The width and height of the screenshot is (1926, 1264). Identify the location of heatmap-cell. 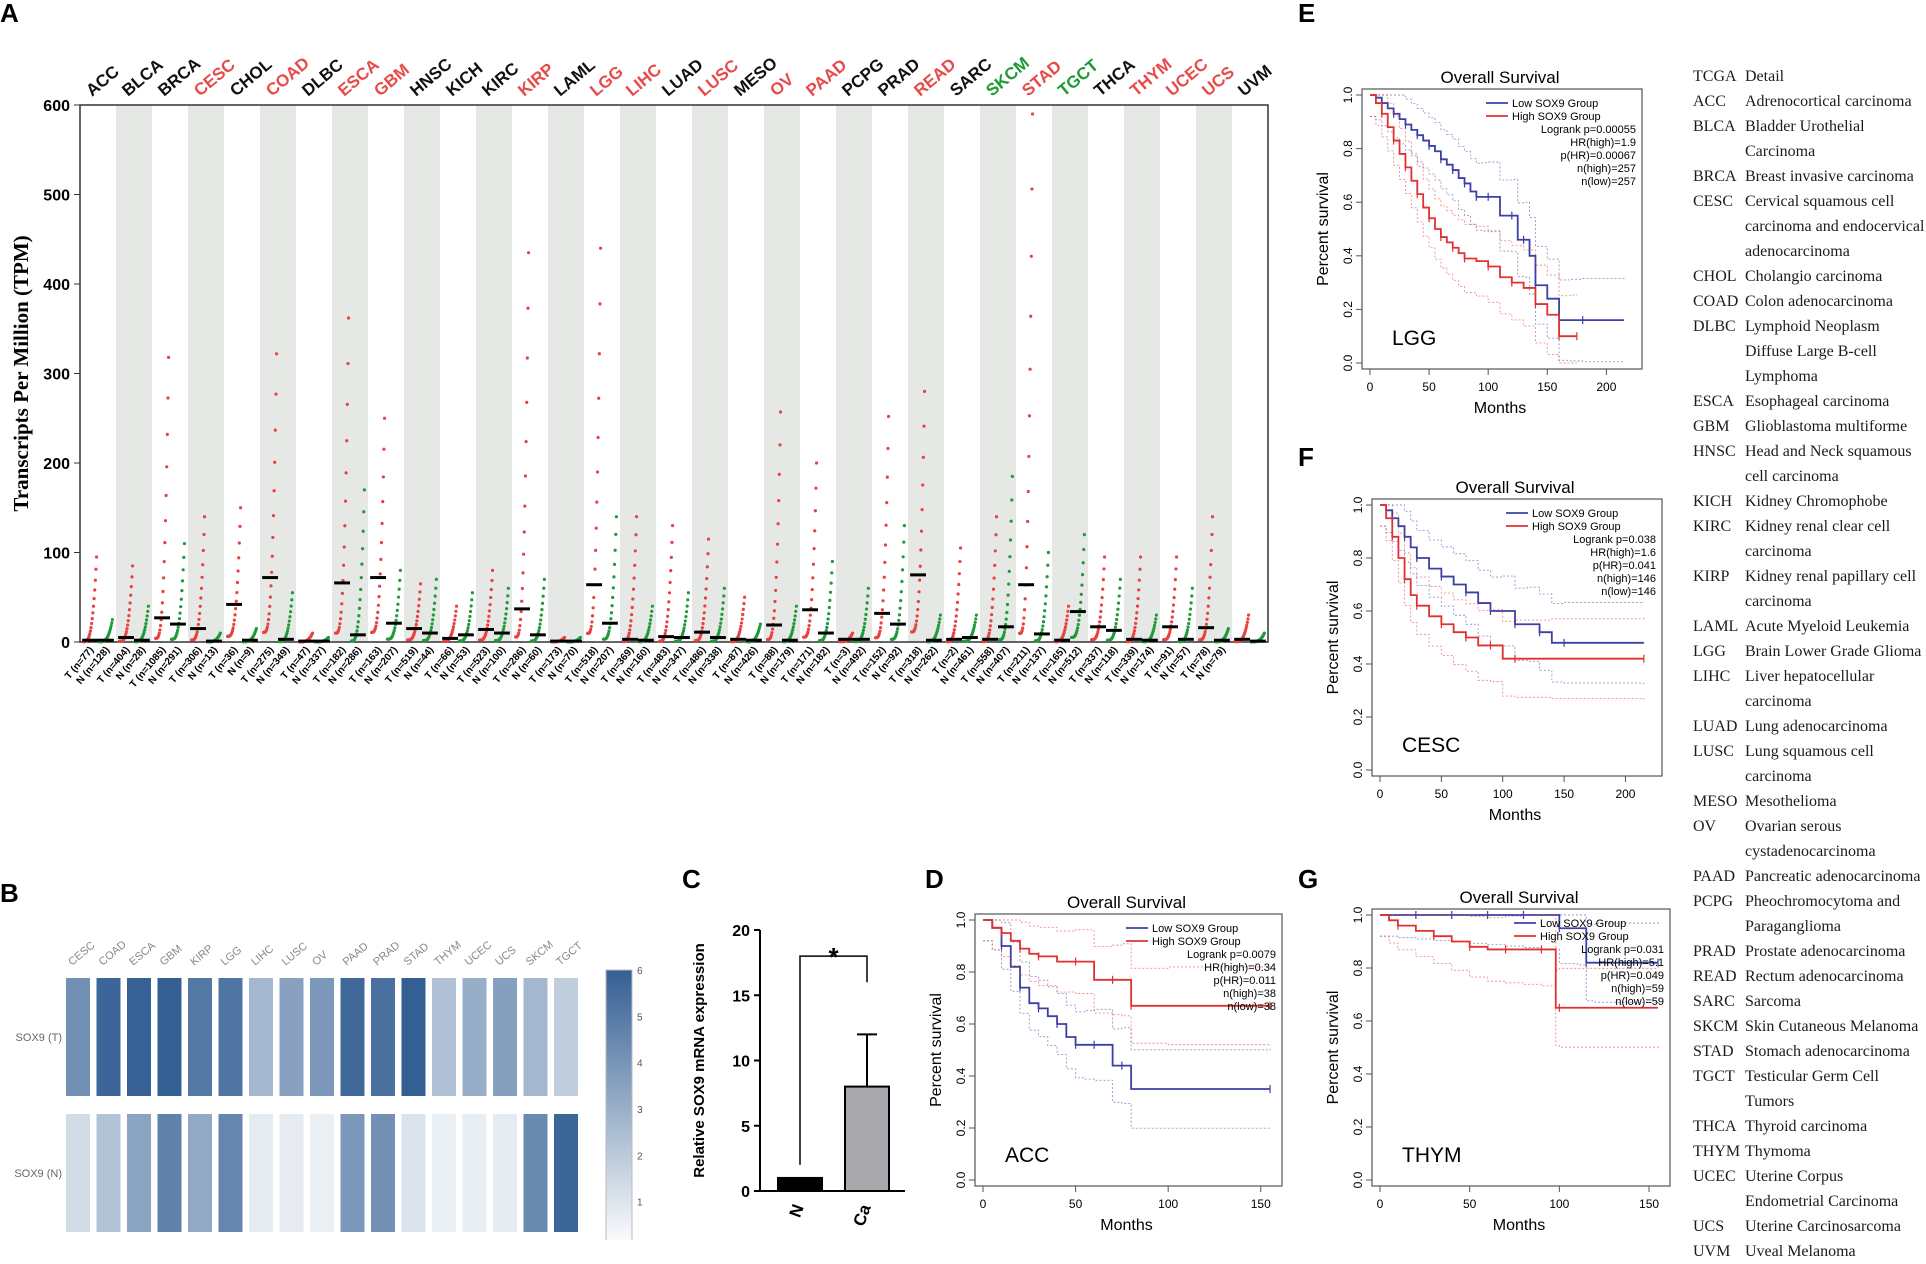
(78, 1173).